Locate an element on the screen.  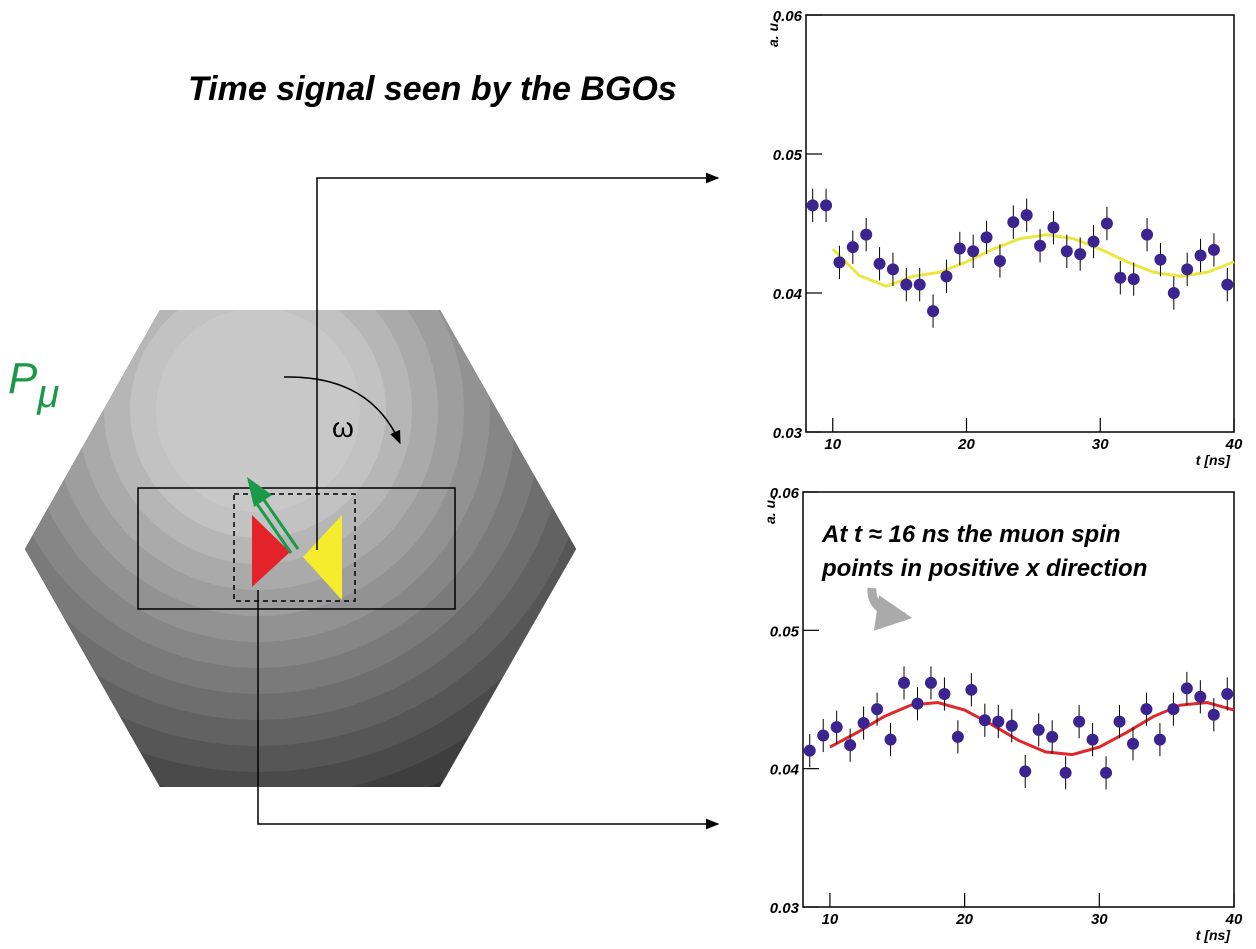
polarization-subscript: μ is located at coordinates (47, 394).